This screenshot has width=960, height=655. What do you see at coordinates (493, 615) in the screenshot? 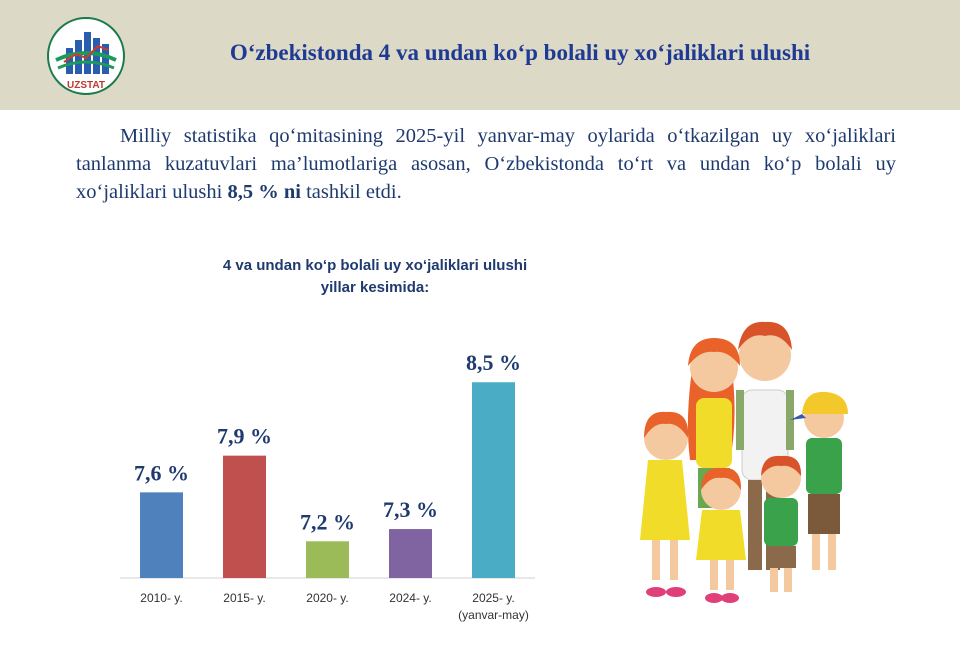
I see `x-tick-sublabel-4: (yanvar-may)` at bounding box center [493, 615].